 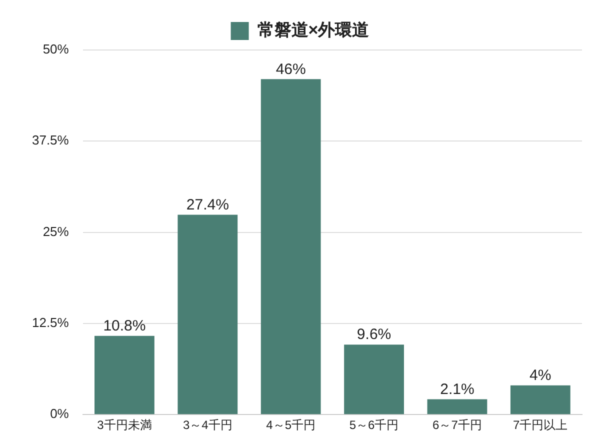 What do you see at coordinates (207, 425) in the screenshot?
I see `x-tick-label: 3～4千円` at bounding box center [207, 425].